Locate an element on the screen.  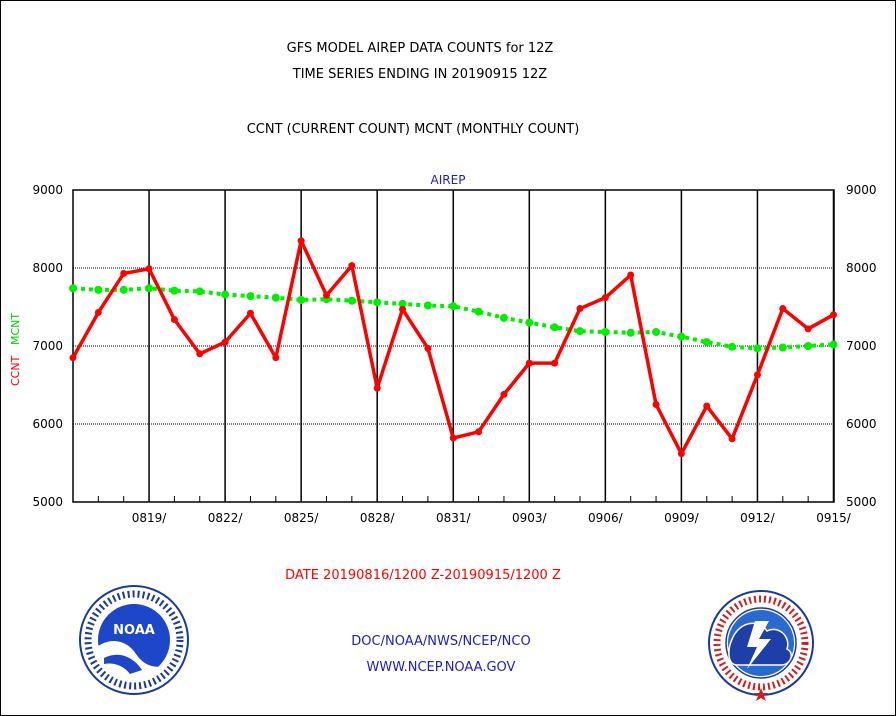
y-tick-label-left: 9000 is located at coordinates (47, 190).